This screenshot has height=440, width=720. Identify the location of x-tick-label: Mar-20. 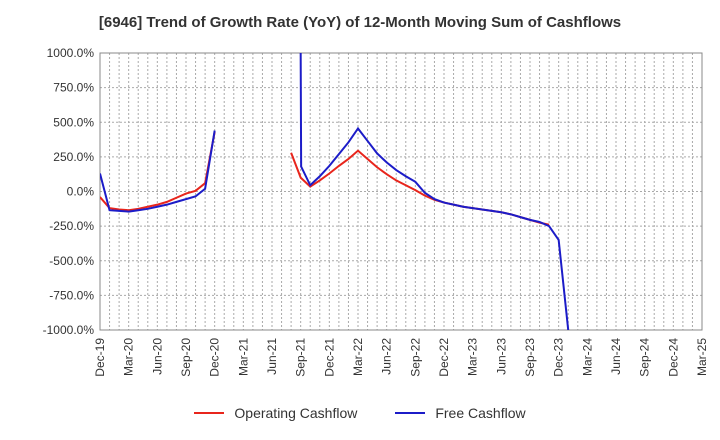
(129, 357).